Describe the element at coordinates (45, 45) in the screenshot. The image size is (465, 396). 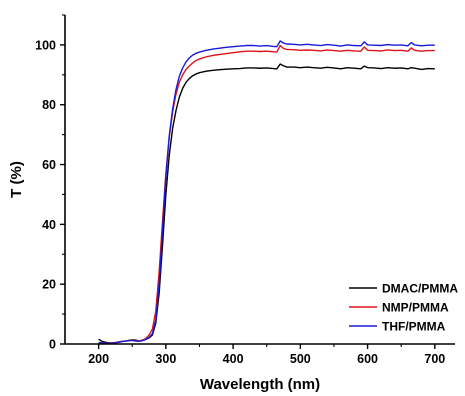
I see `y-tick-label: 100` at that location.